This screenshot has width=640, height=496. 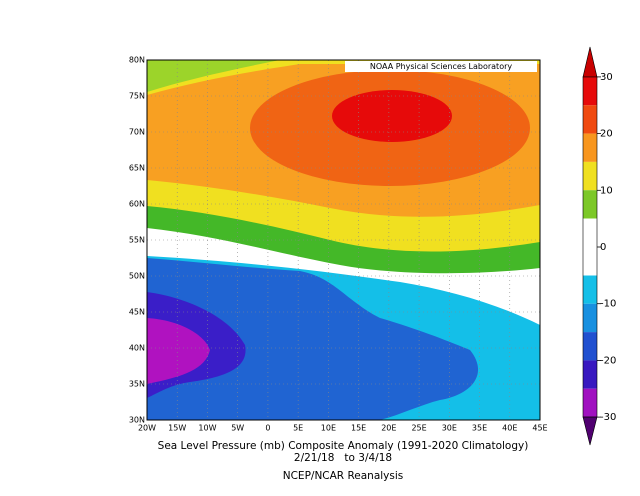 What do you see at coordinates (137, 420) in the screenshot?
I see `lat-label: 30N` at bounding box center [137, 420].